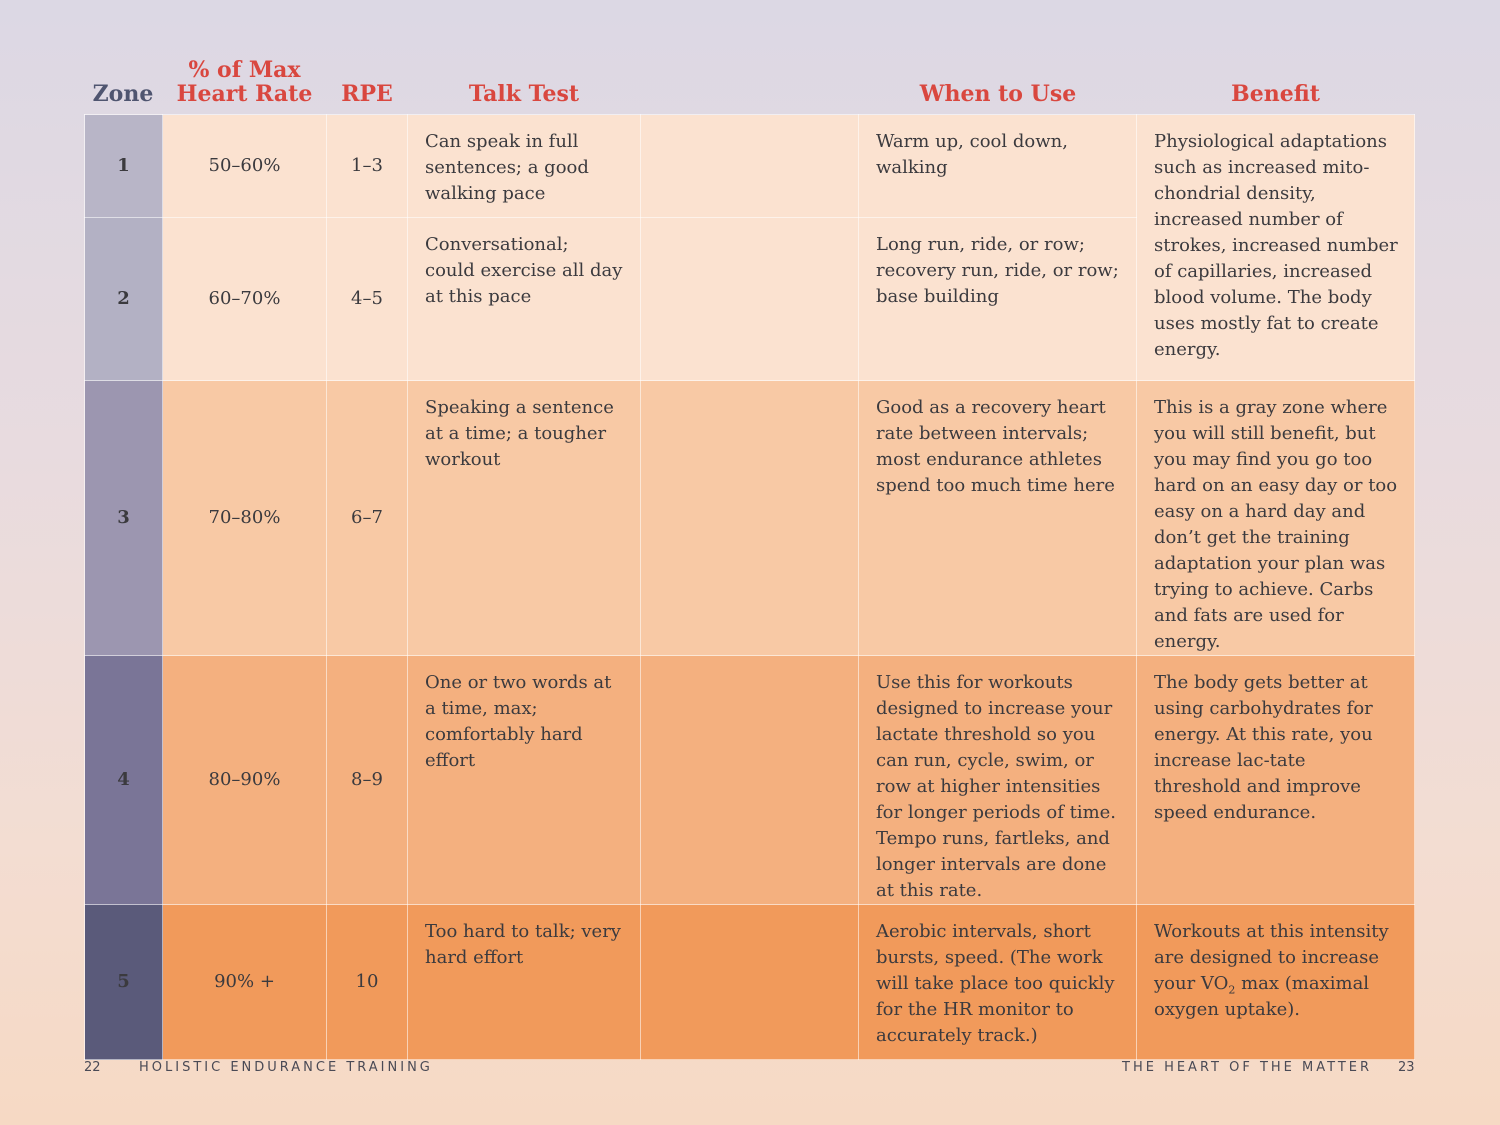 Image resolution: width=1500 pixels, height=1125 pixels. What do you see at coordinates (367, 299) in the screenshot?
I see `rpe-value: 4–5` at bounding box center [367, 299].